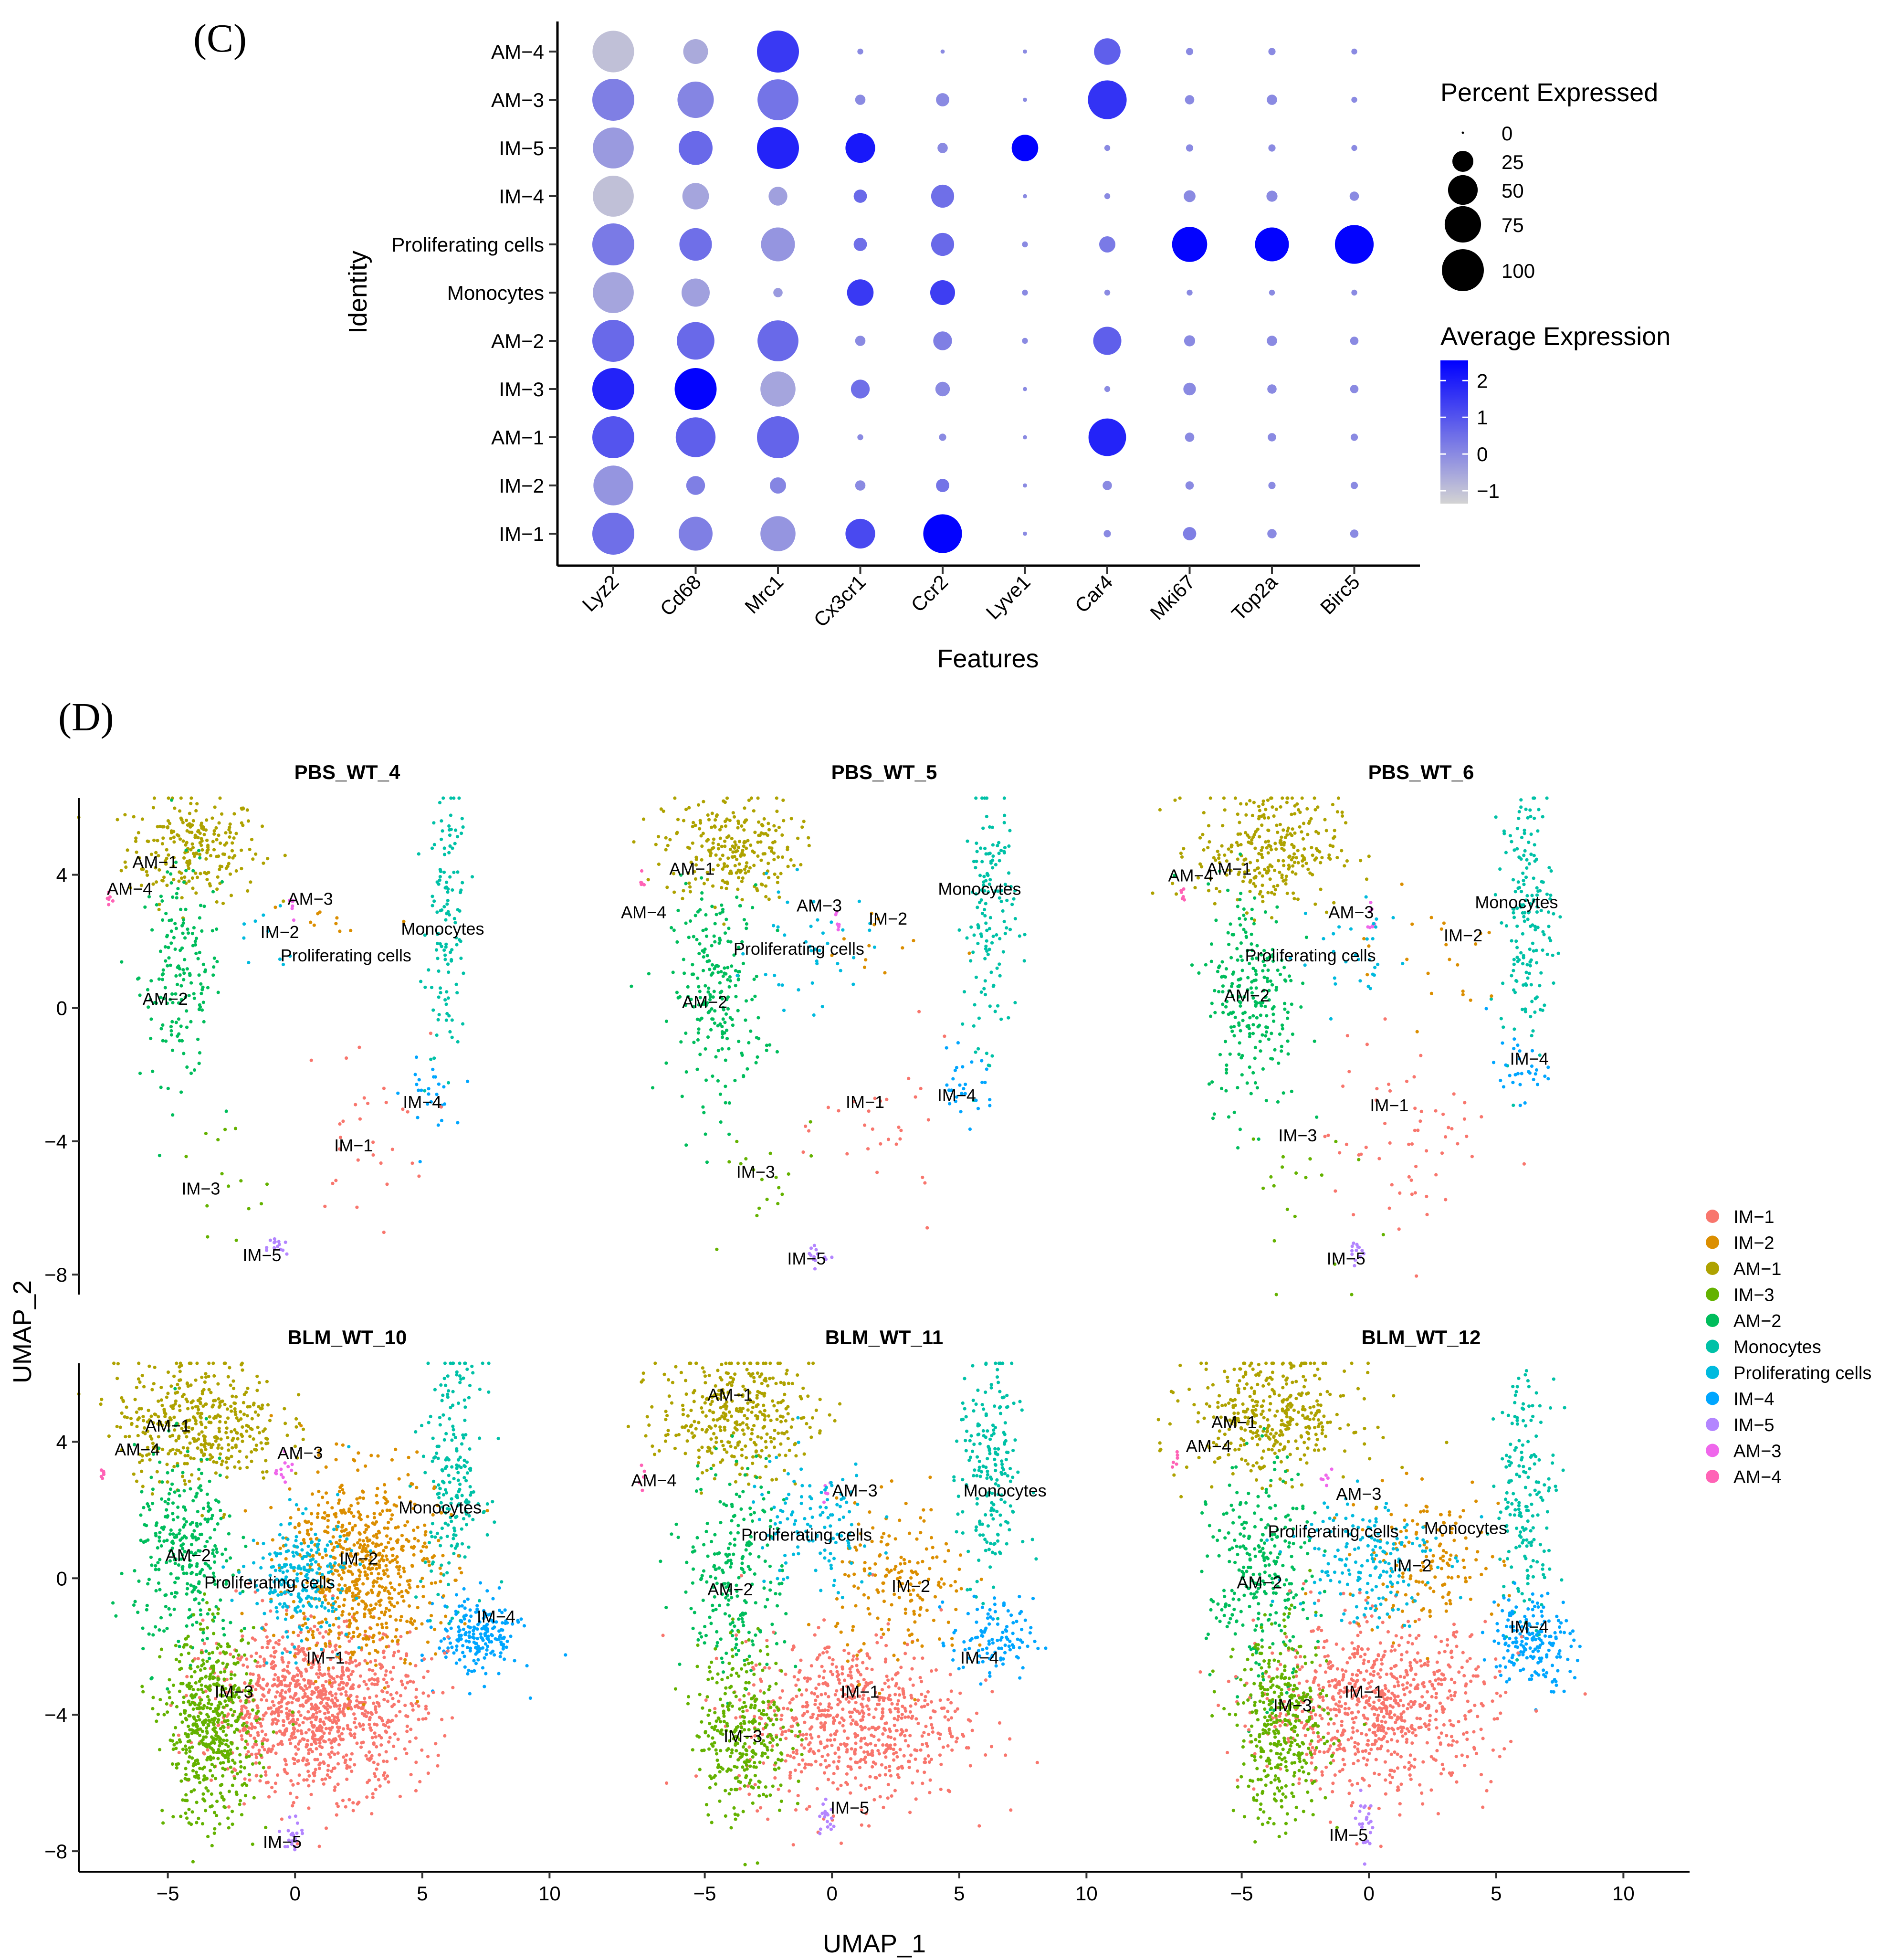 This screenshot has width=1901, height=1960. What do you see at coordinates (988, 658) in the screenshot?
I see `dotplot-x-axis-title: Features` at bounding box center [988, 658].